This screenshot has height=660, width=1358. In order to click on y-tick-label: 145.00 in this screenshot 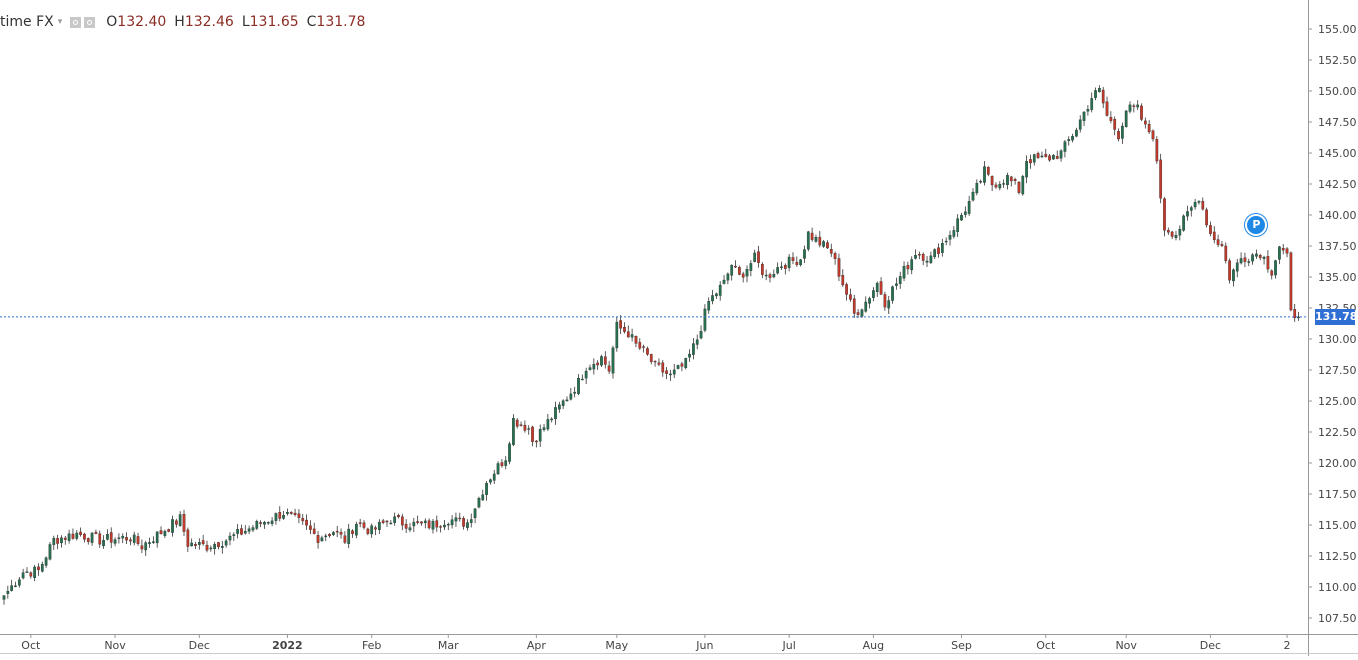, I will do `click(1337, 153)`.